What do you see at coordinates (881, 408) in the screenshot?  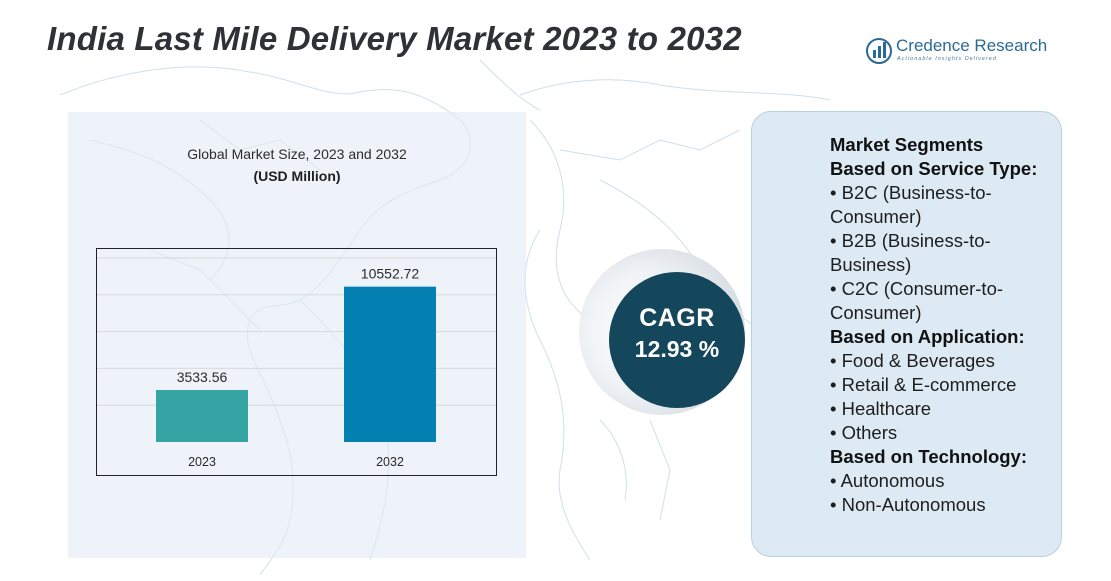 I see `segment-item: • Healthcare` at bounding box center [881, 408].